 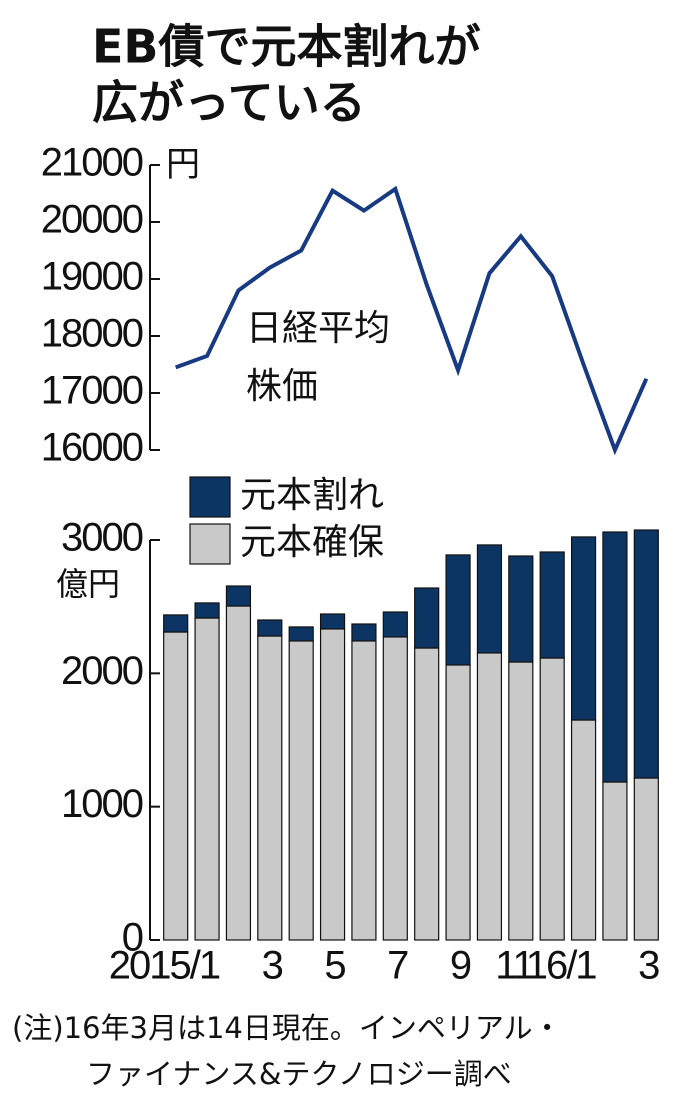 I want to click on title-line: EB債で元本割れが, so click(x=286, y=47).